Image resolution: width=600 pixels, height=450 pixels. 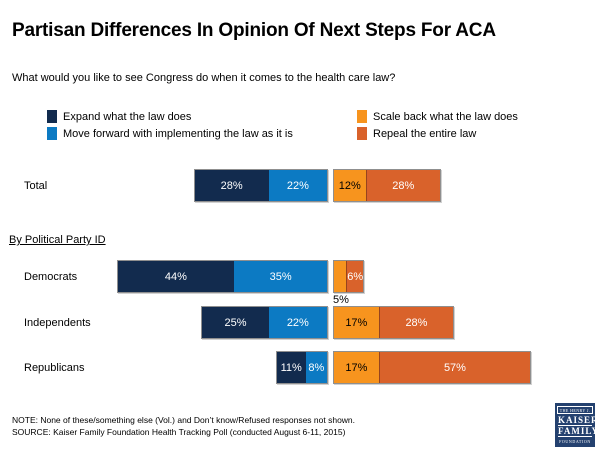 I want to click on bar-group-left: 28% 22%, so click(x=260, y=185).